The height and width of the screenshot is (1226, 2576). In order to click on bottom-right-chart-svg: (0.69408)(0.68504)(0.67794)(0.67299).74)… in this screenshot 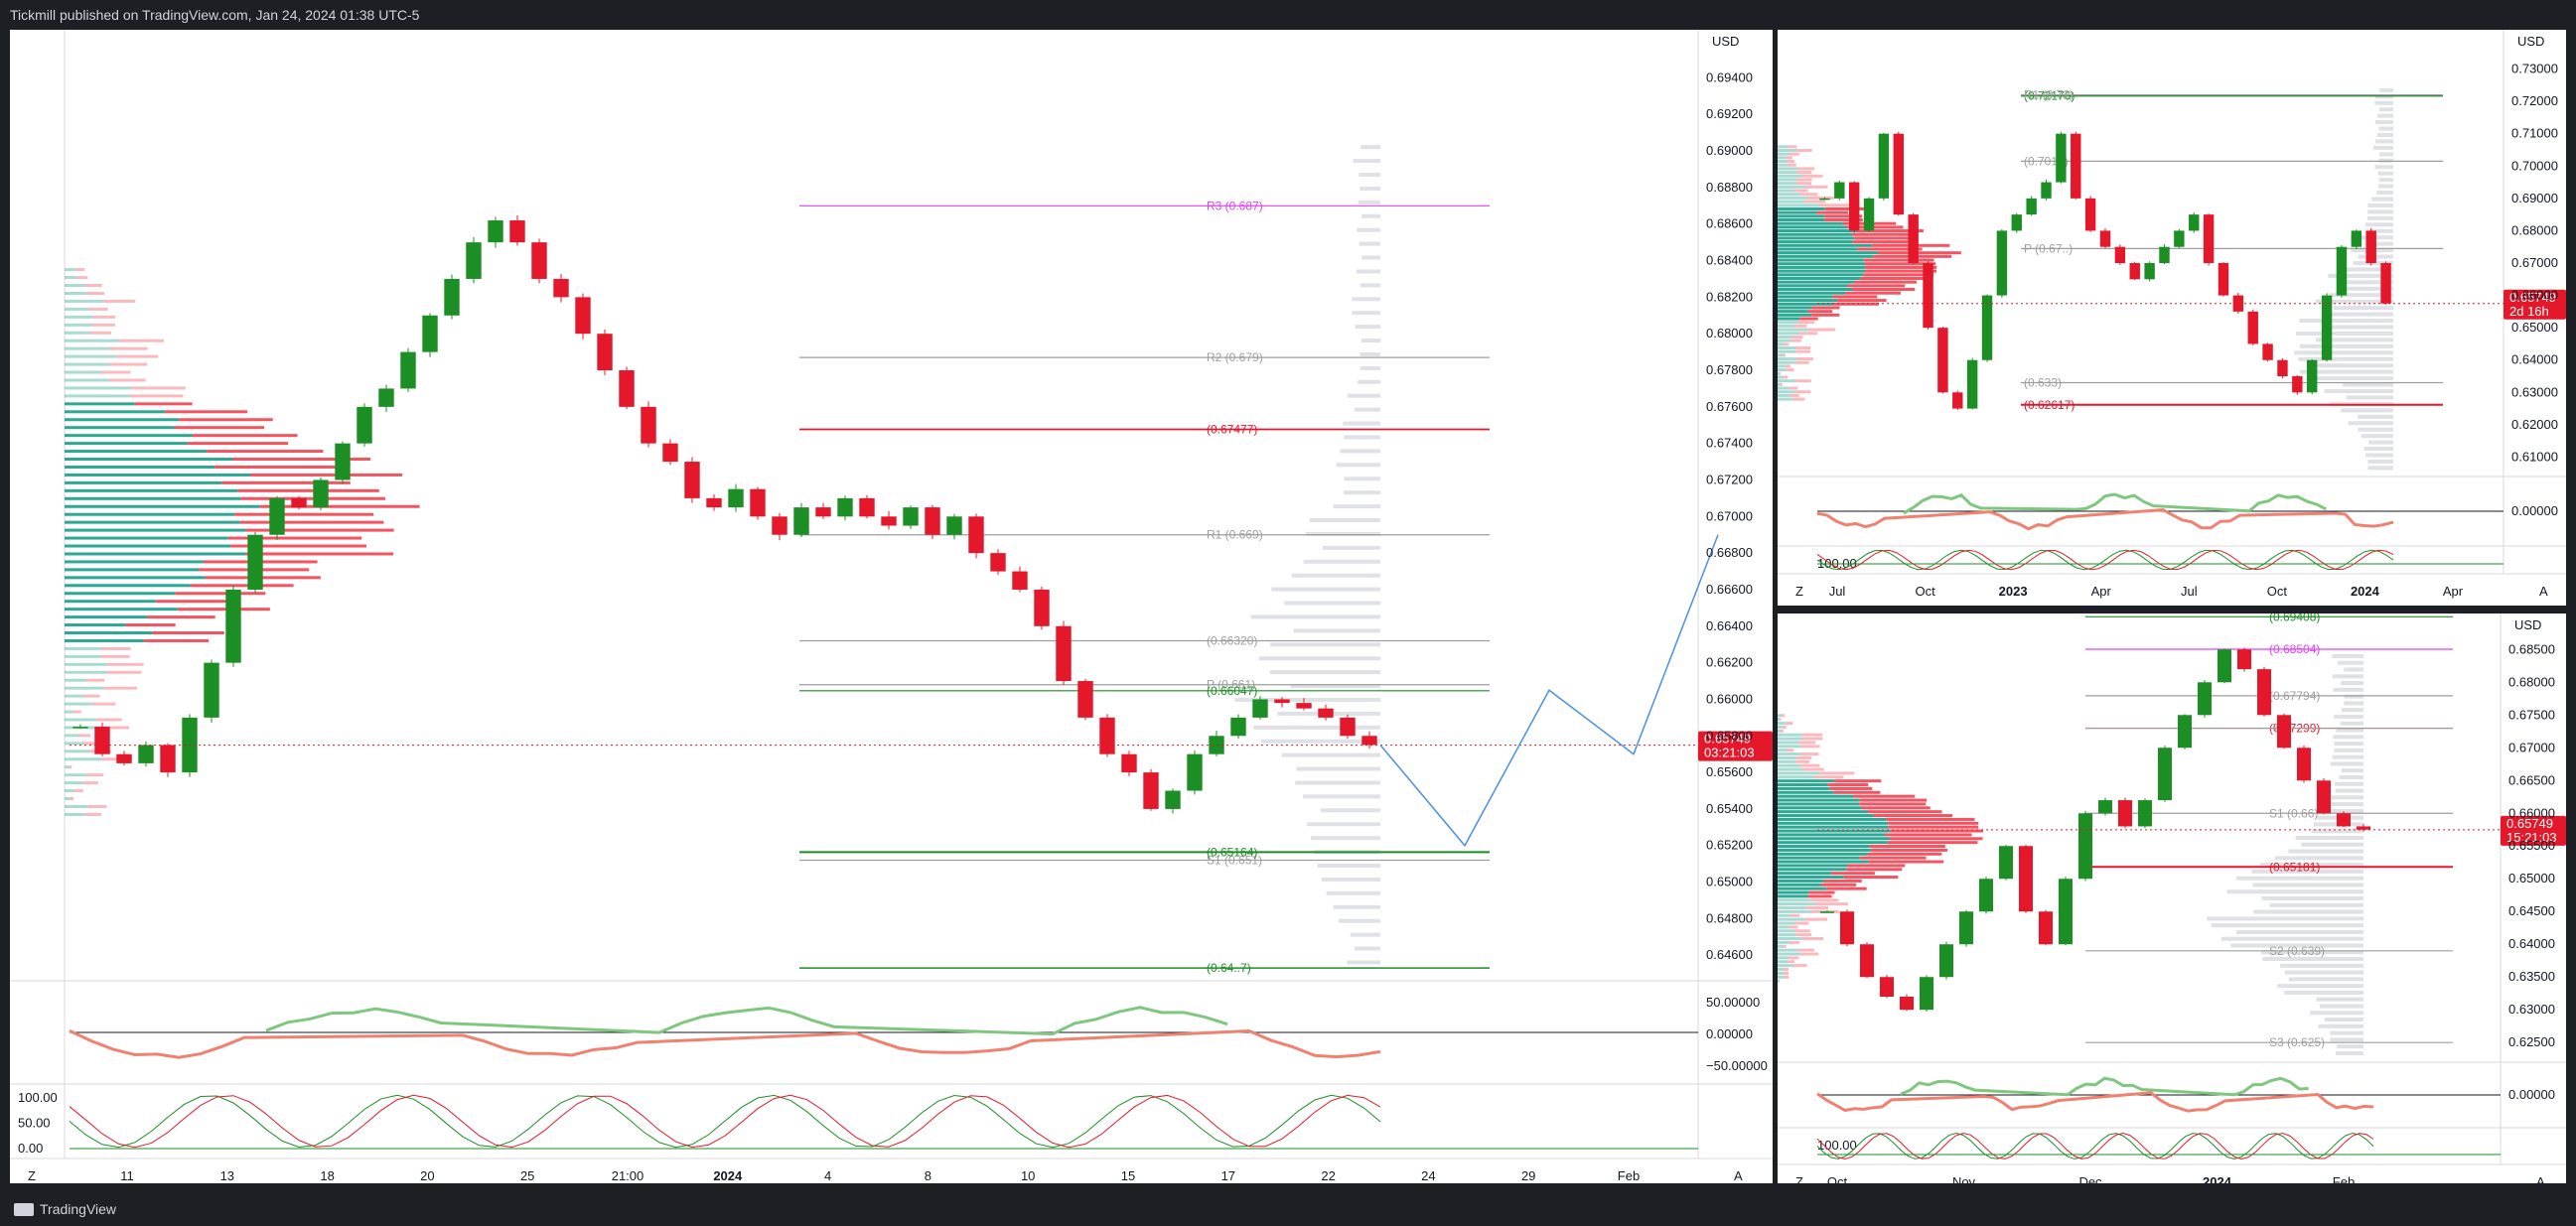, I will do `click(2172, 898)`.